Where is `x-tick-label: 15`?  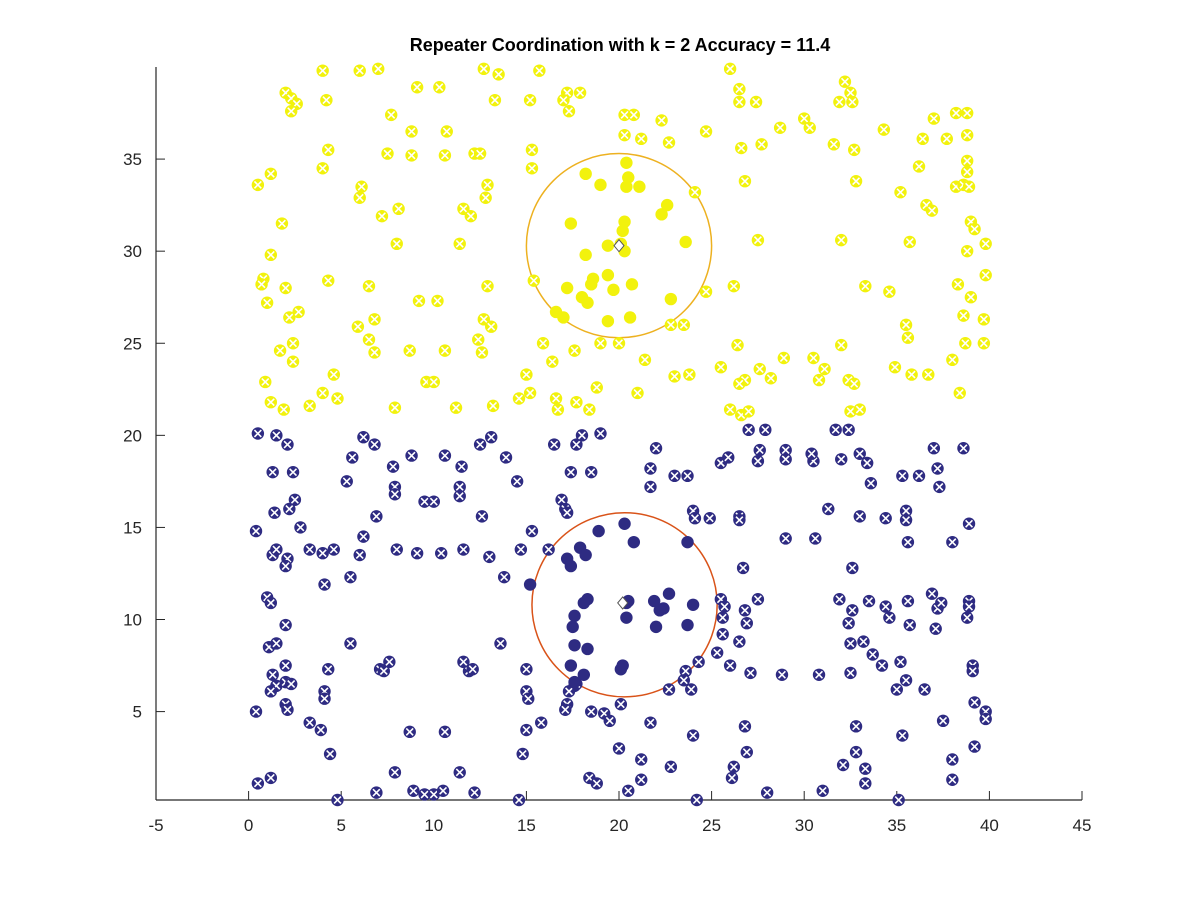
x-tick-label: 15 is located at coordinates (526, 825).